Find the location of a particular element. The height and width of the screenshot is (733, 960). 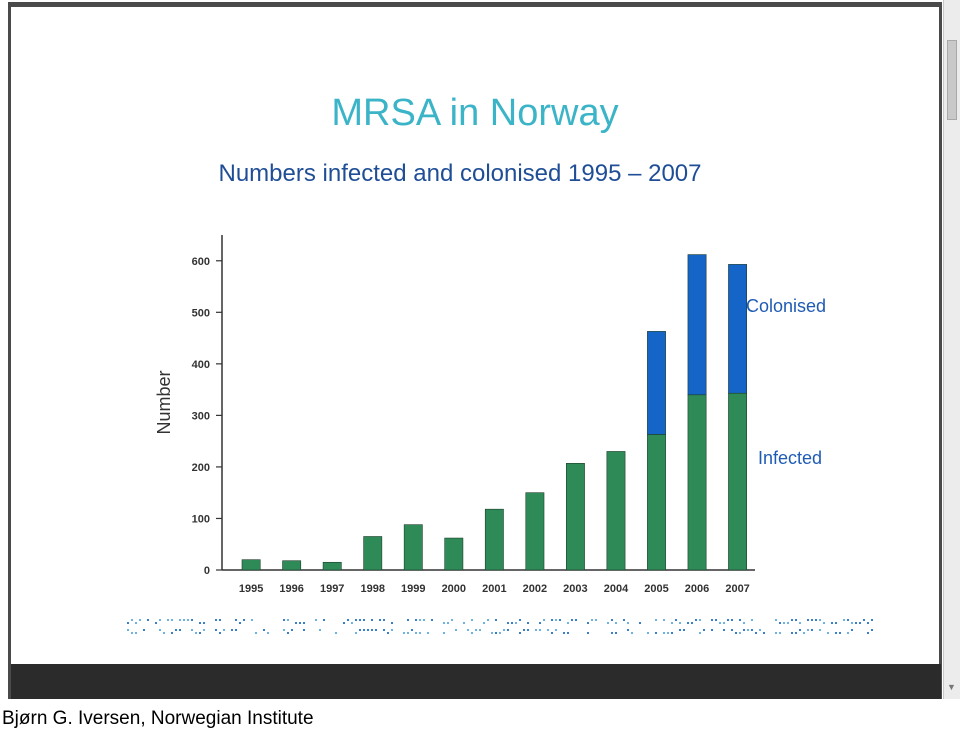

y-tick-label: 300 is located at coordinates (201, 416).